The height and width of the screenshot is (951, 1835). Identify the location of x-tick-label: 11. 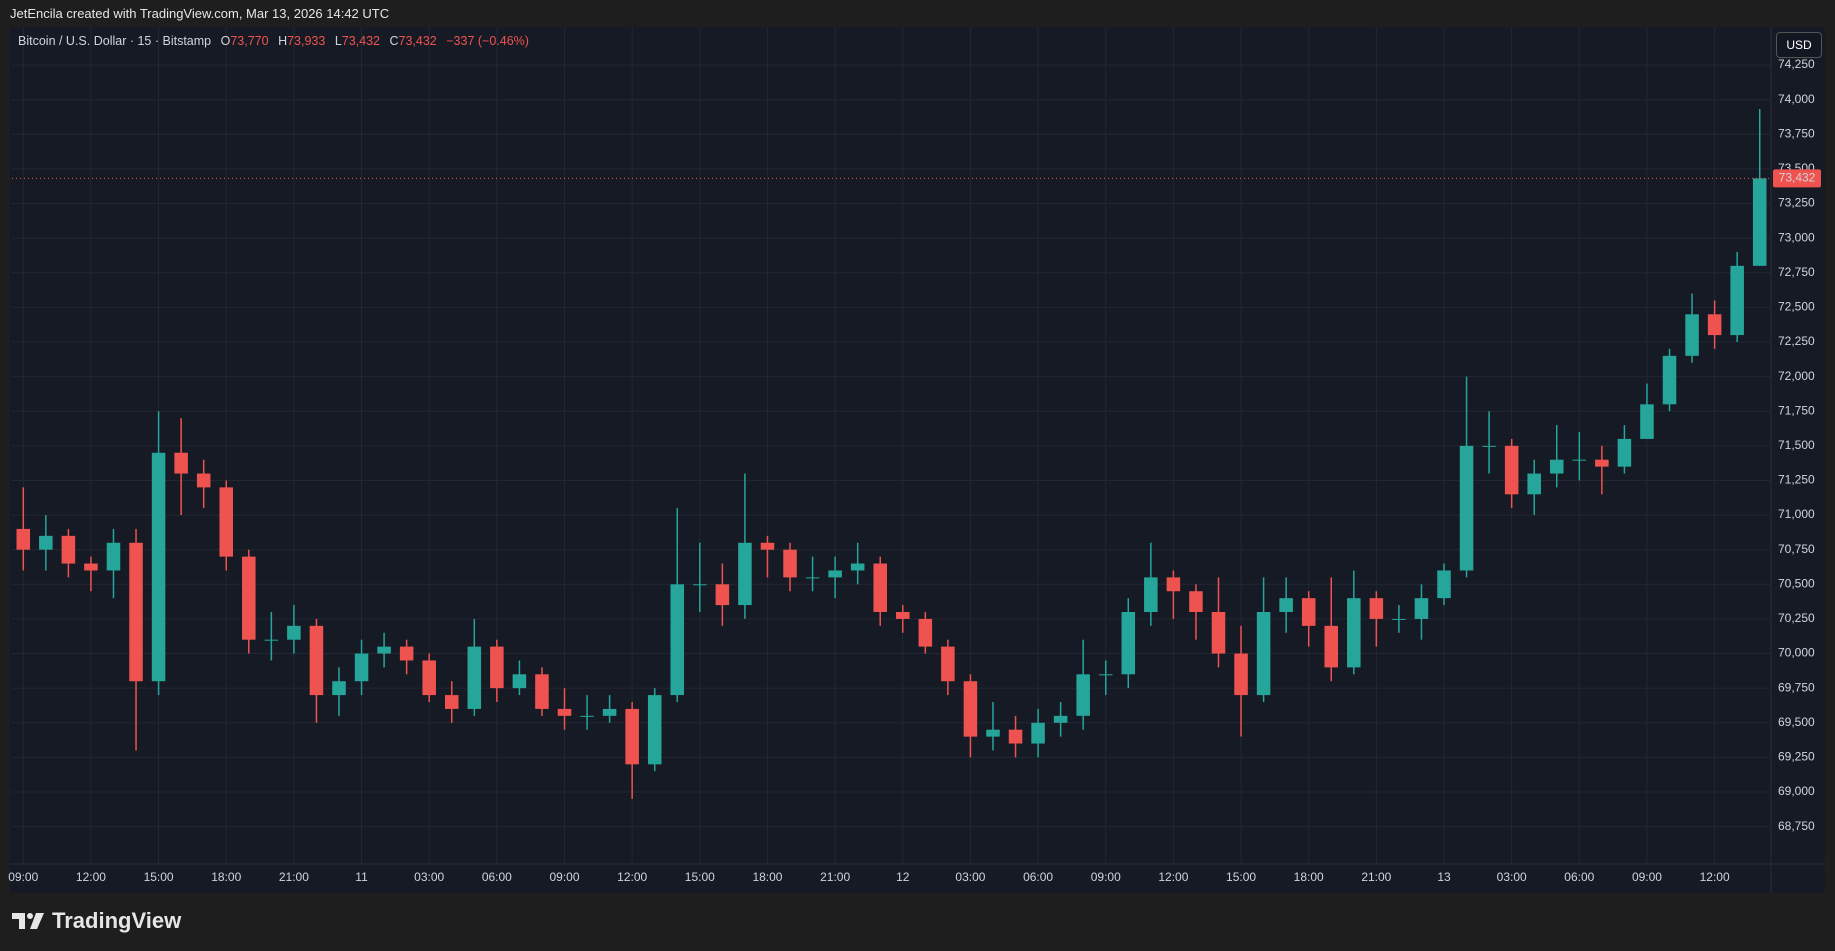
(361, 877).